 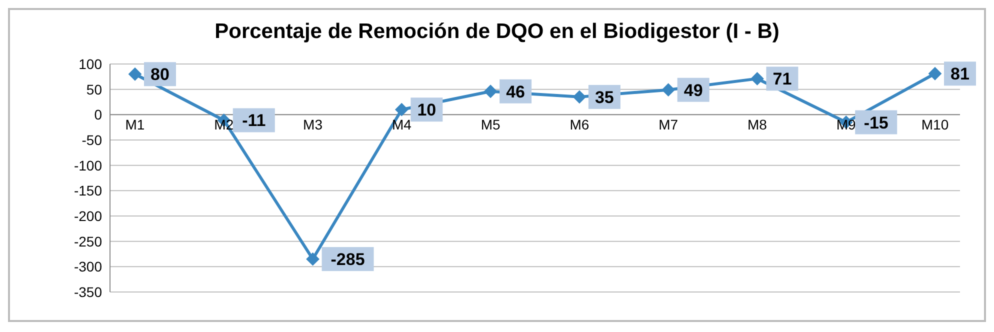 I want to click on x-tick-label: M5, so click(x=490, y=124).